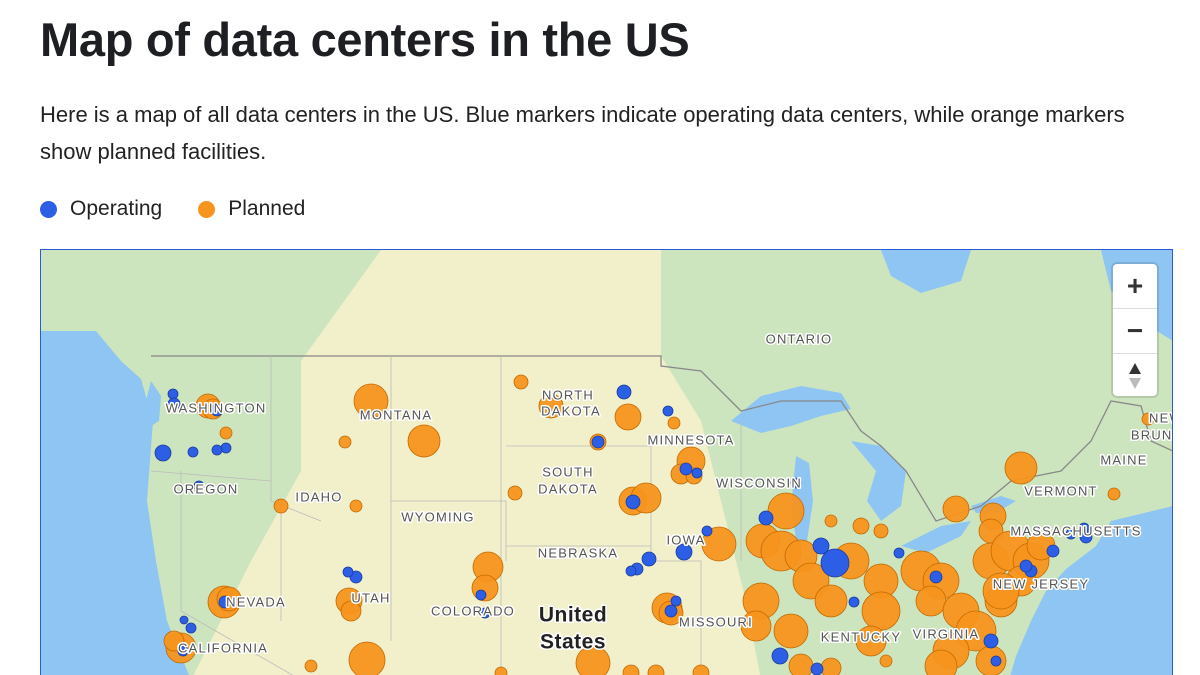 This screenshot has height=675, width=1200. Describe the element at coordinates (1135, 376) in the screenshot. I see `compass-button` at that location.